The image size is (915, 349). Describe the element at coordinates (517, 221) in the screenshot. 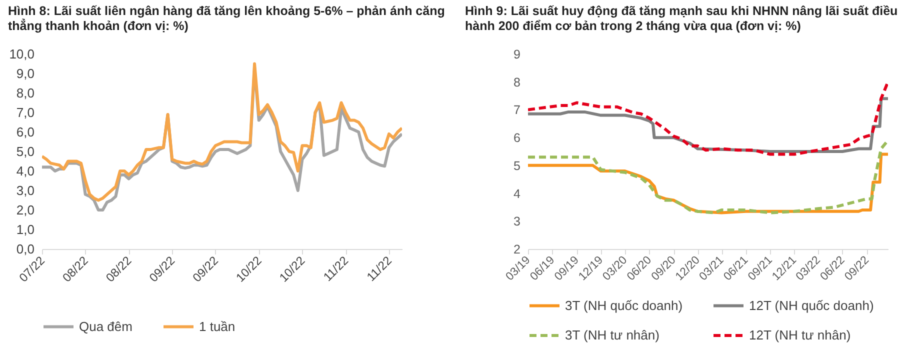

I see `y-tick-label: 3` at that location.